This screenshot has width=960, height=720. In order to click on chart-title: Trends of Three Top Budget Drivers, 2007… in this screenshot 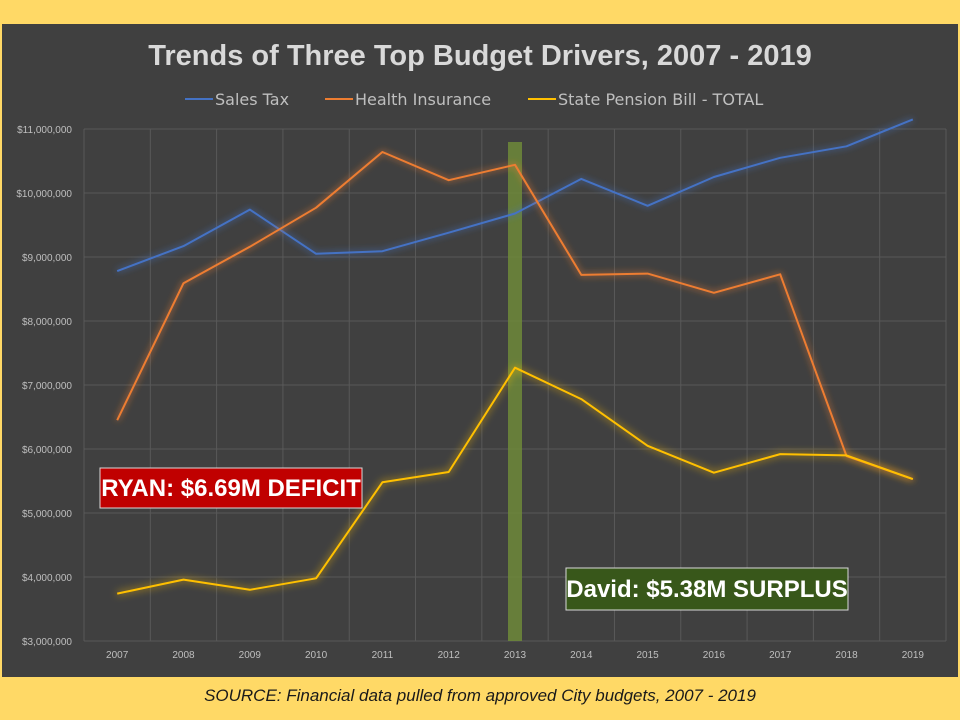, I will do `click(479, 56)`.